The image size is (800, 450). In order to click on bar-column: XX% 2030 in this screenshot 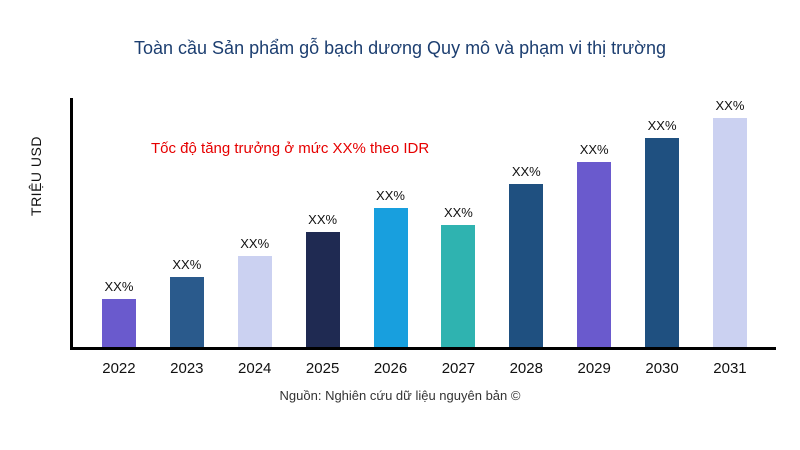, I will do `click(662, 237)`.